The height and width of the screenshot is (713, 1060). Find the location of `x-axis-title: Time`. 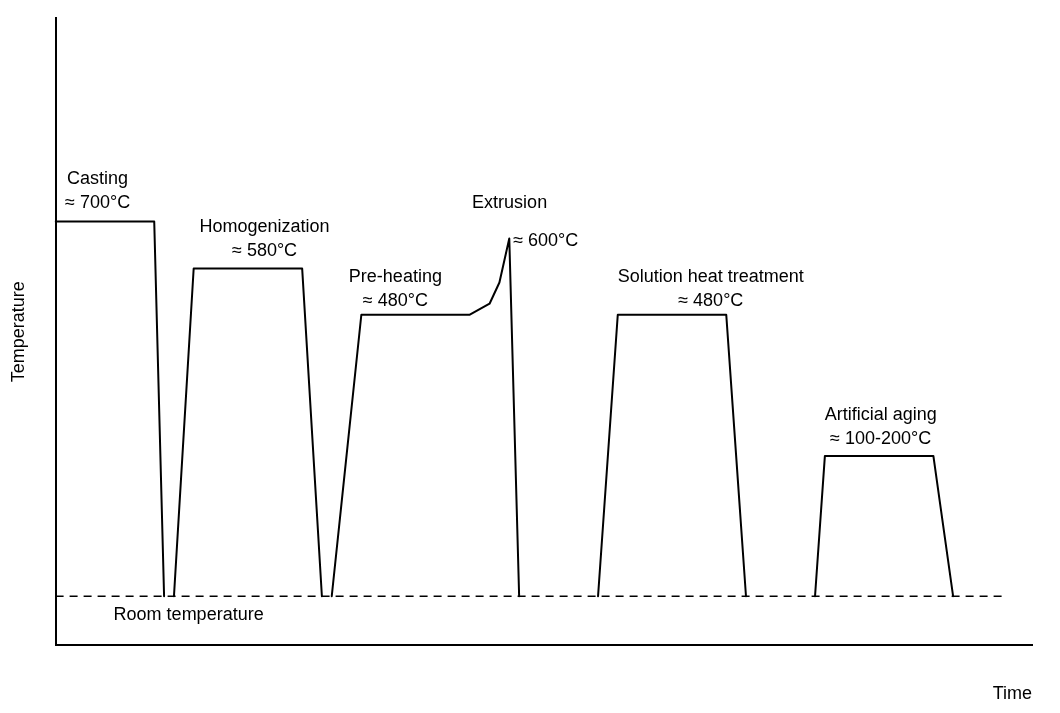

x-axis-title: Time is located at coordinates (1012, 693).